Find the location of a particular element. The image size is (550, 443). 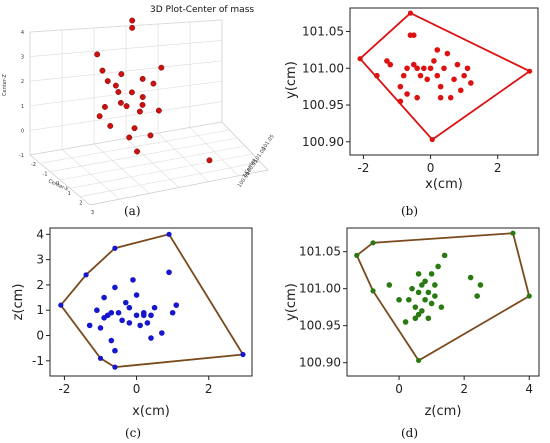

y-axis-label: z(cm) is located at coordinates (18, 302).